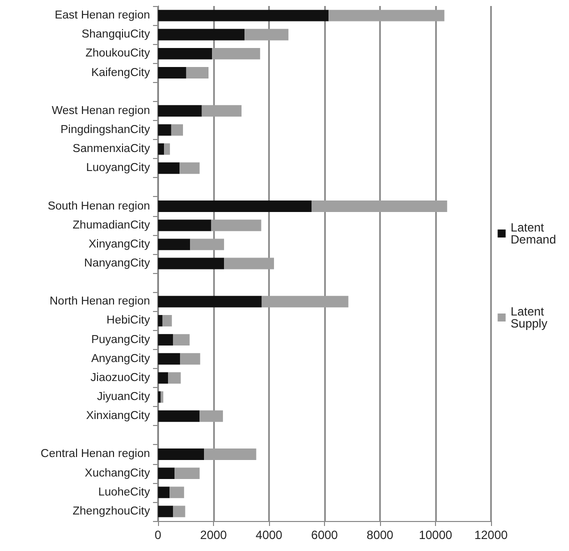  Describe the element at coordinates (101, 110) in the screenshot. I see `y-tick-label: West Henan region` at that location.